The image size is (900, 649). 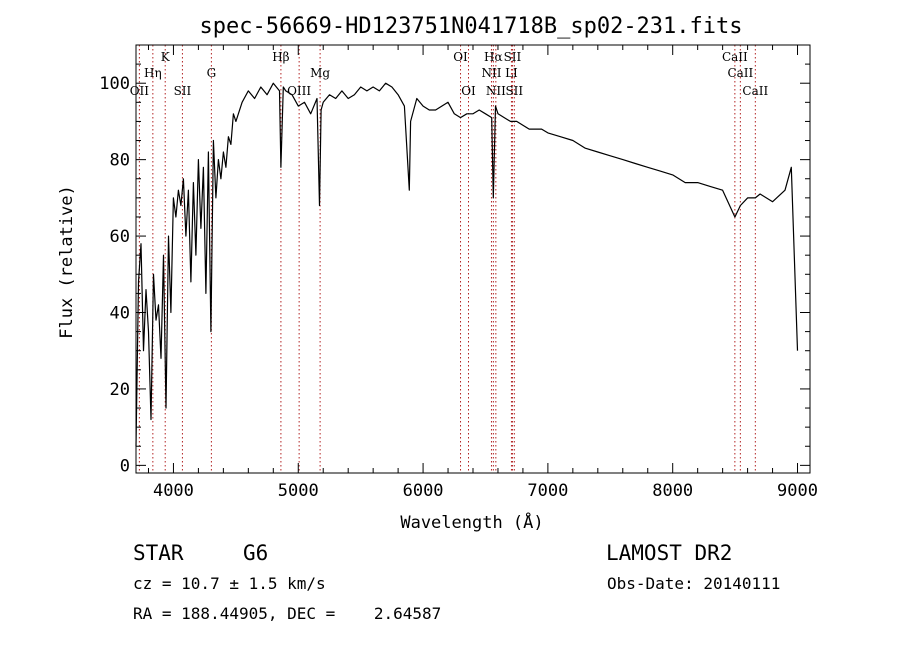 I want to click on line-label: OII, so click(x=140, y=91).